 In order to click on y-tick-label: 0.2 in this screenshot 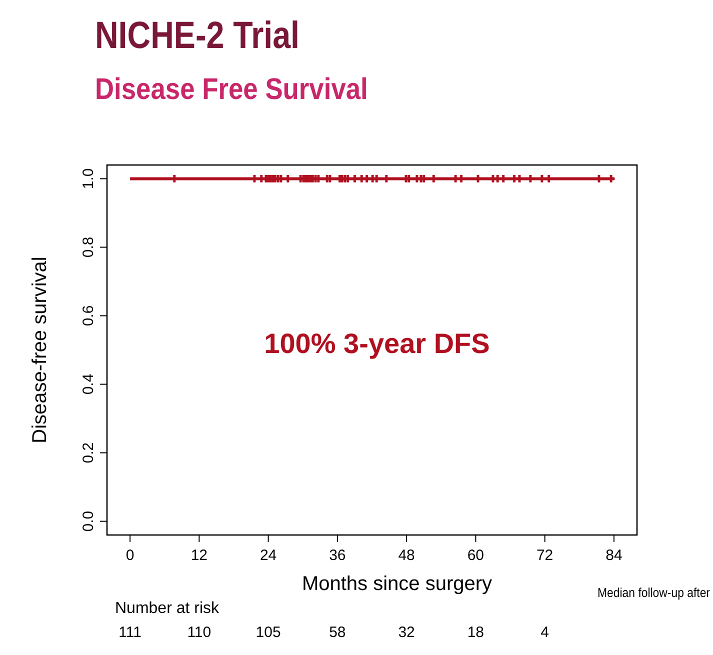, I will do `click(88, 453)`.